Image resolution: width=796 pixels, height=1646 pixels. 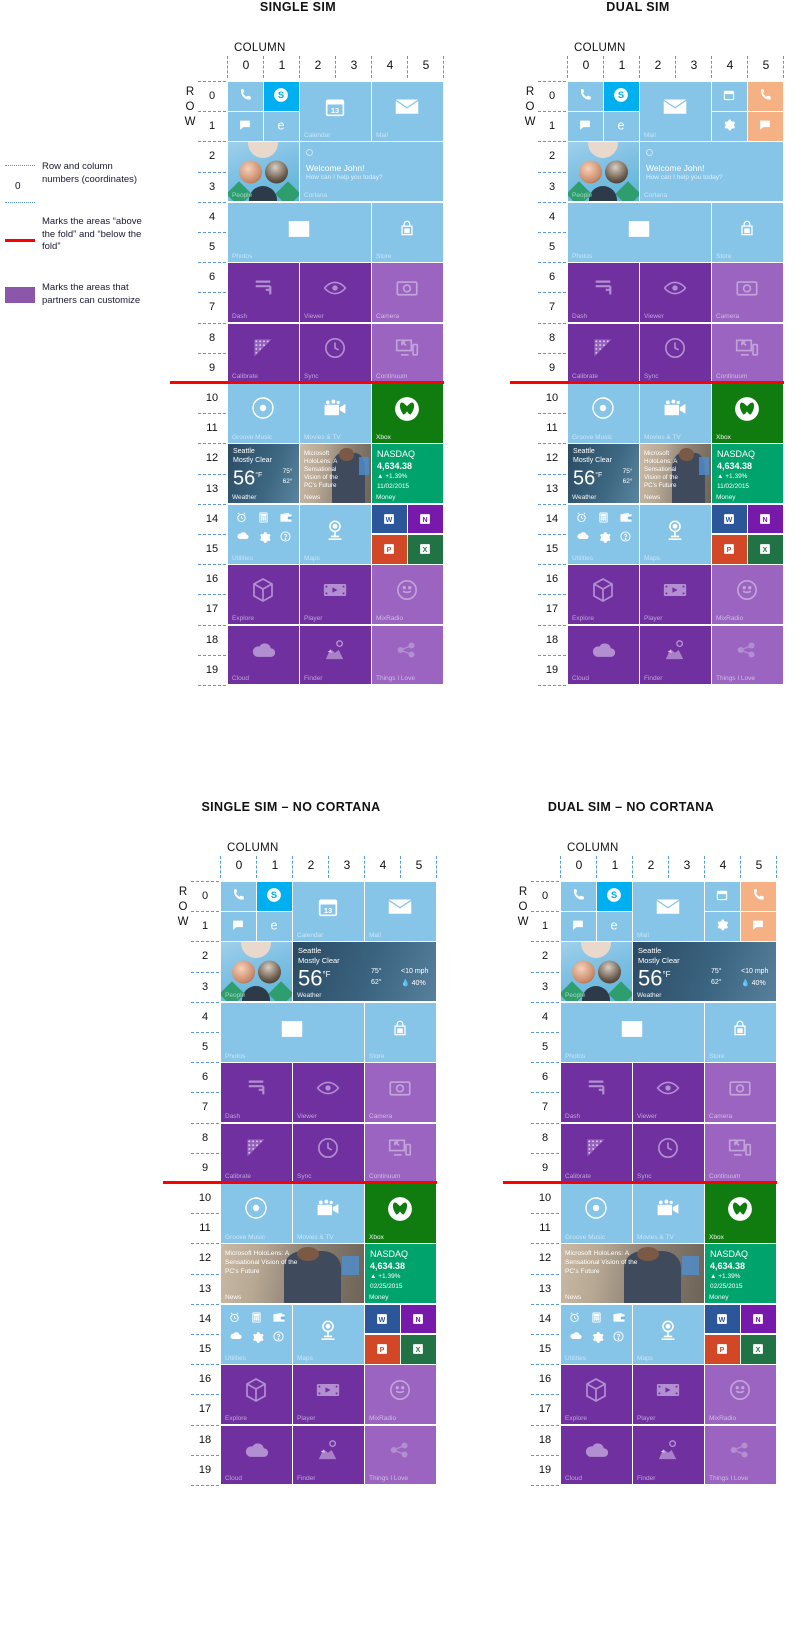 What do you see at coordinates (729, 96) in the screenshot?
I see `tile-calendar-small` at bounding box center [729, 96].